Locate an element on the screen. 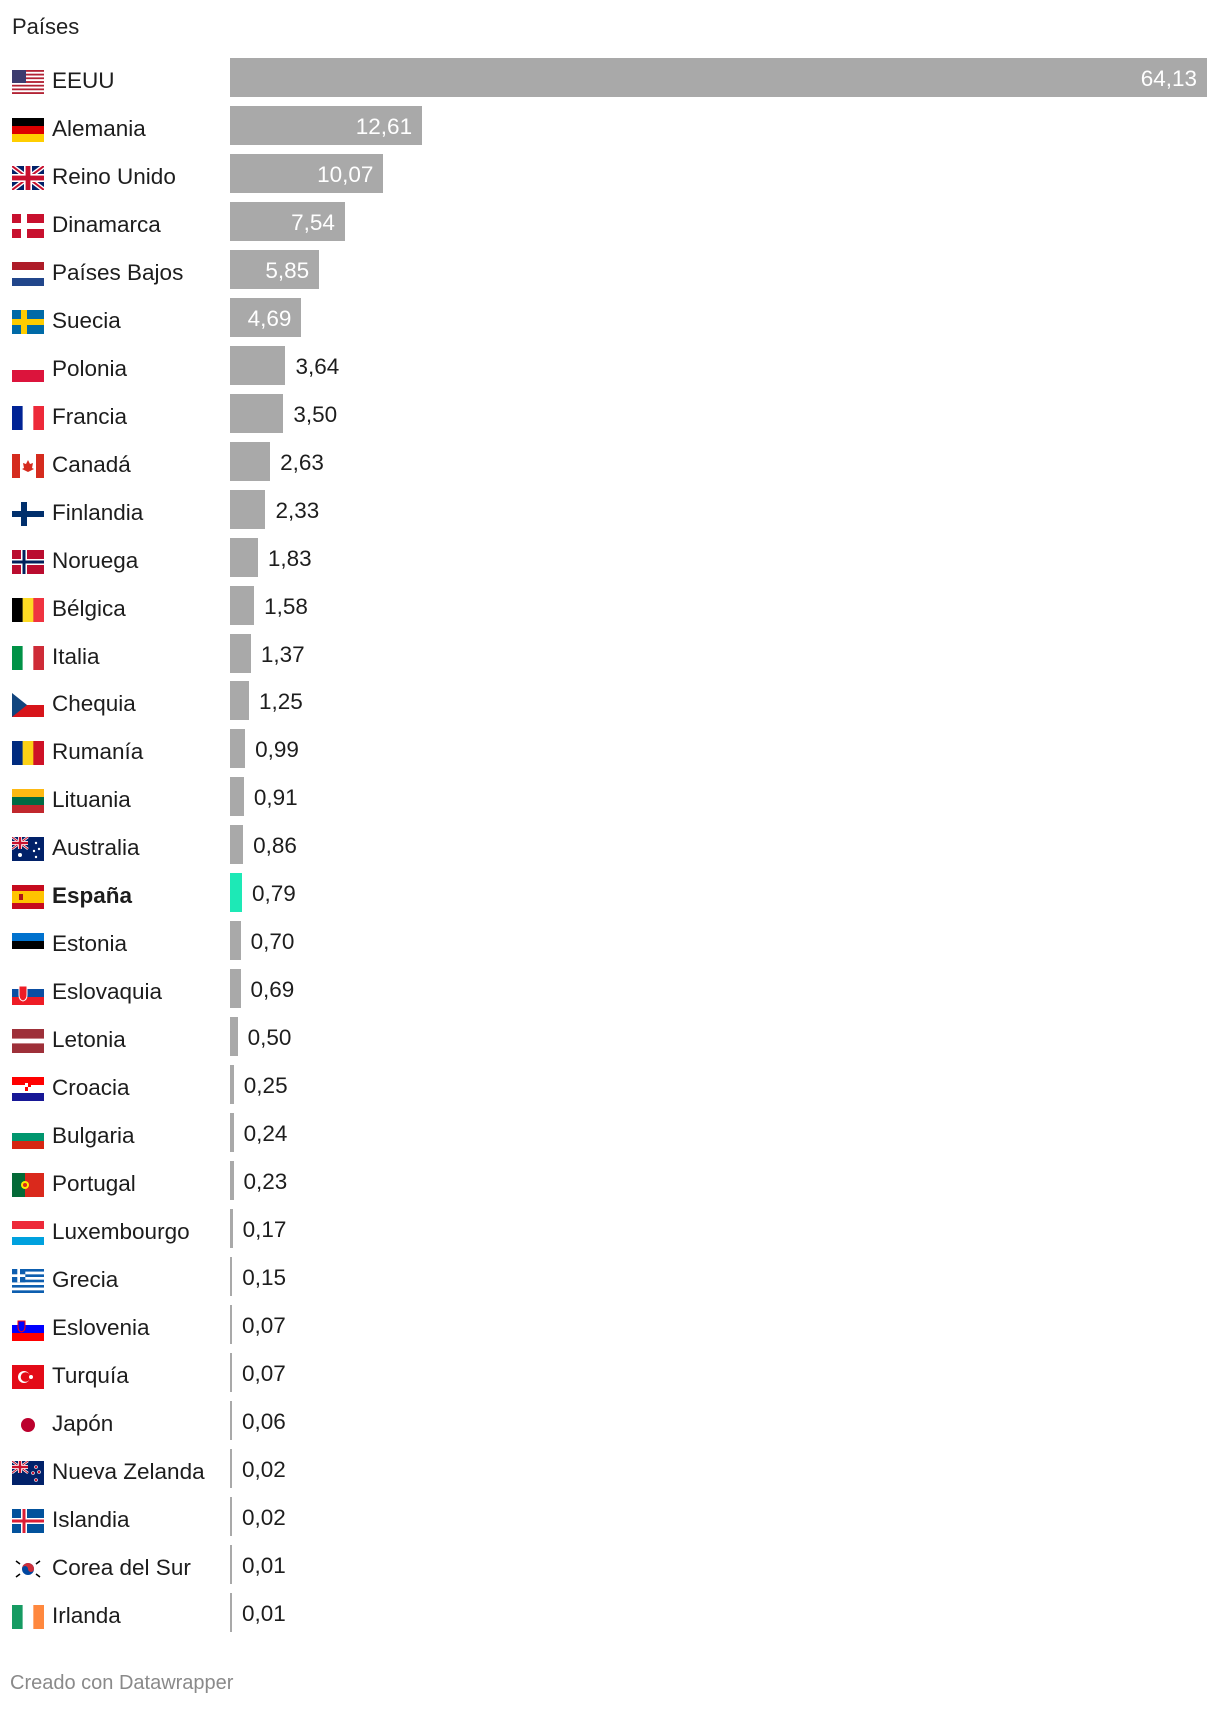 Image resolution: width=1220 pixels, height=1710 pixels. value-label: 0,07 is located at coordinates (264, 1373).